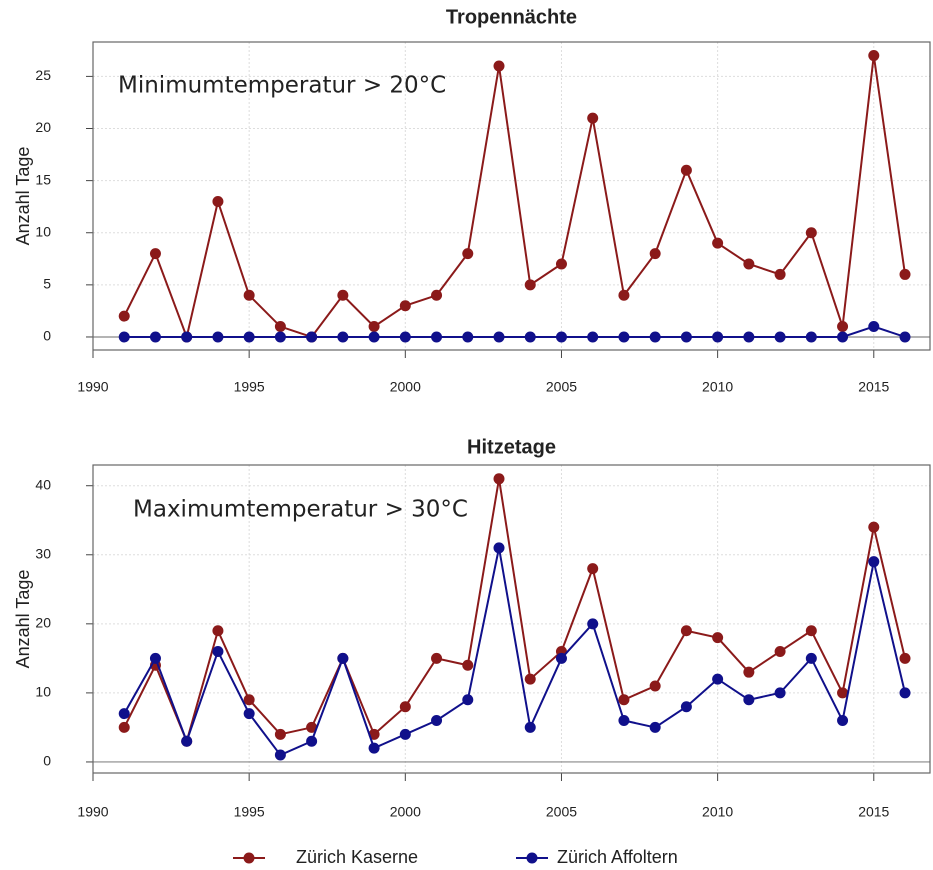  I want to click on x-tick-label: 2005, so click(561, 387).